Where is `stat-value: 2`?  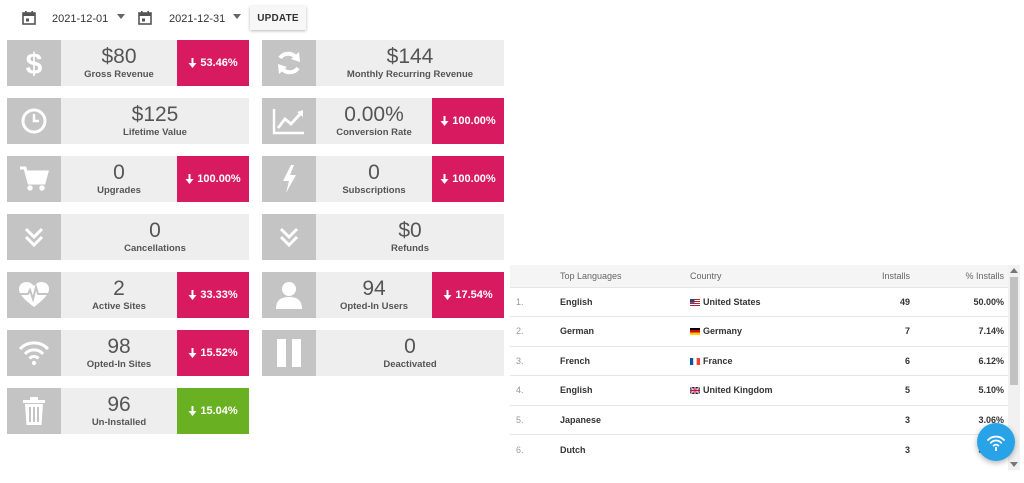 stat-value: 2 is located at coordinates (119, 288).